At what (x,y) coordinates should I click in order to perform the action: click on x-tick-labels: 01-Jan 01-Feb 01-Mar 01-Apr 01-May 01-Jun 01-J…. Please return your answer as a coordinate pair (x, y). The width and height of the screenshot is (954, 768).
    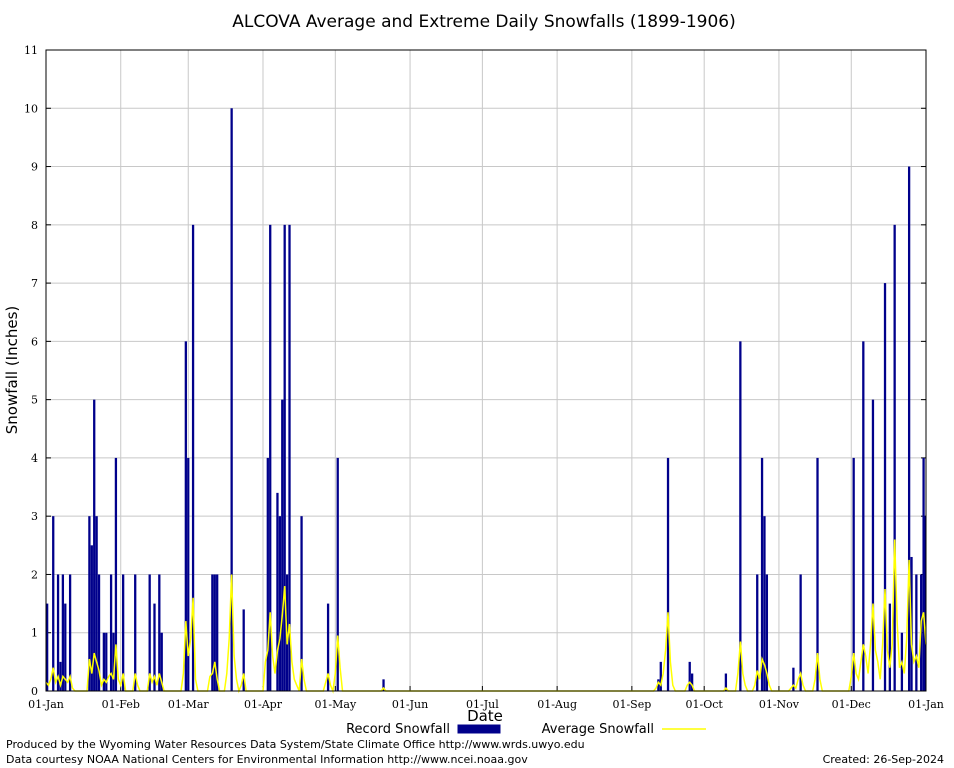
    Looking at the image, I should click on (486, 704).